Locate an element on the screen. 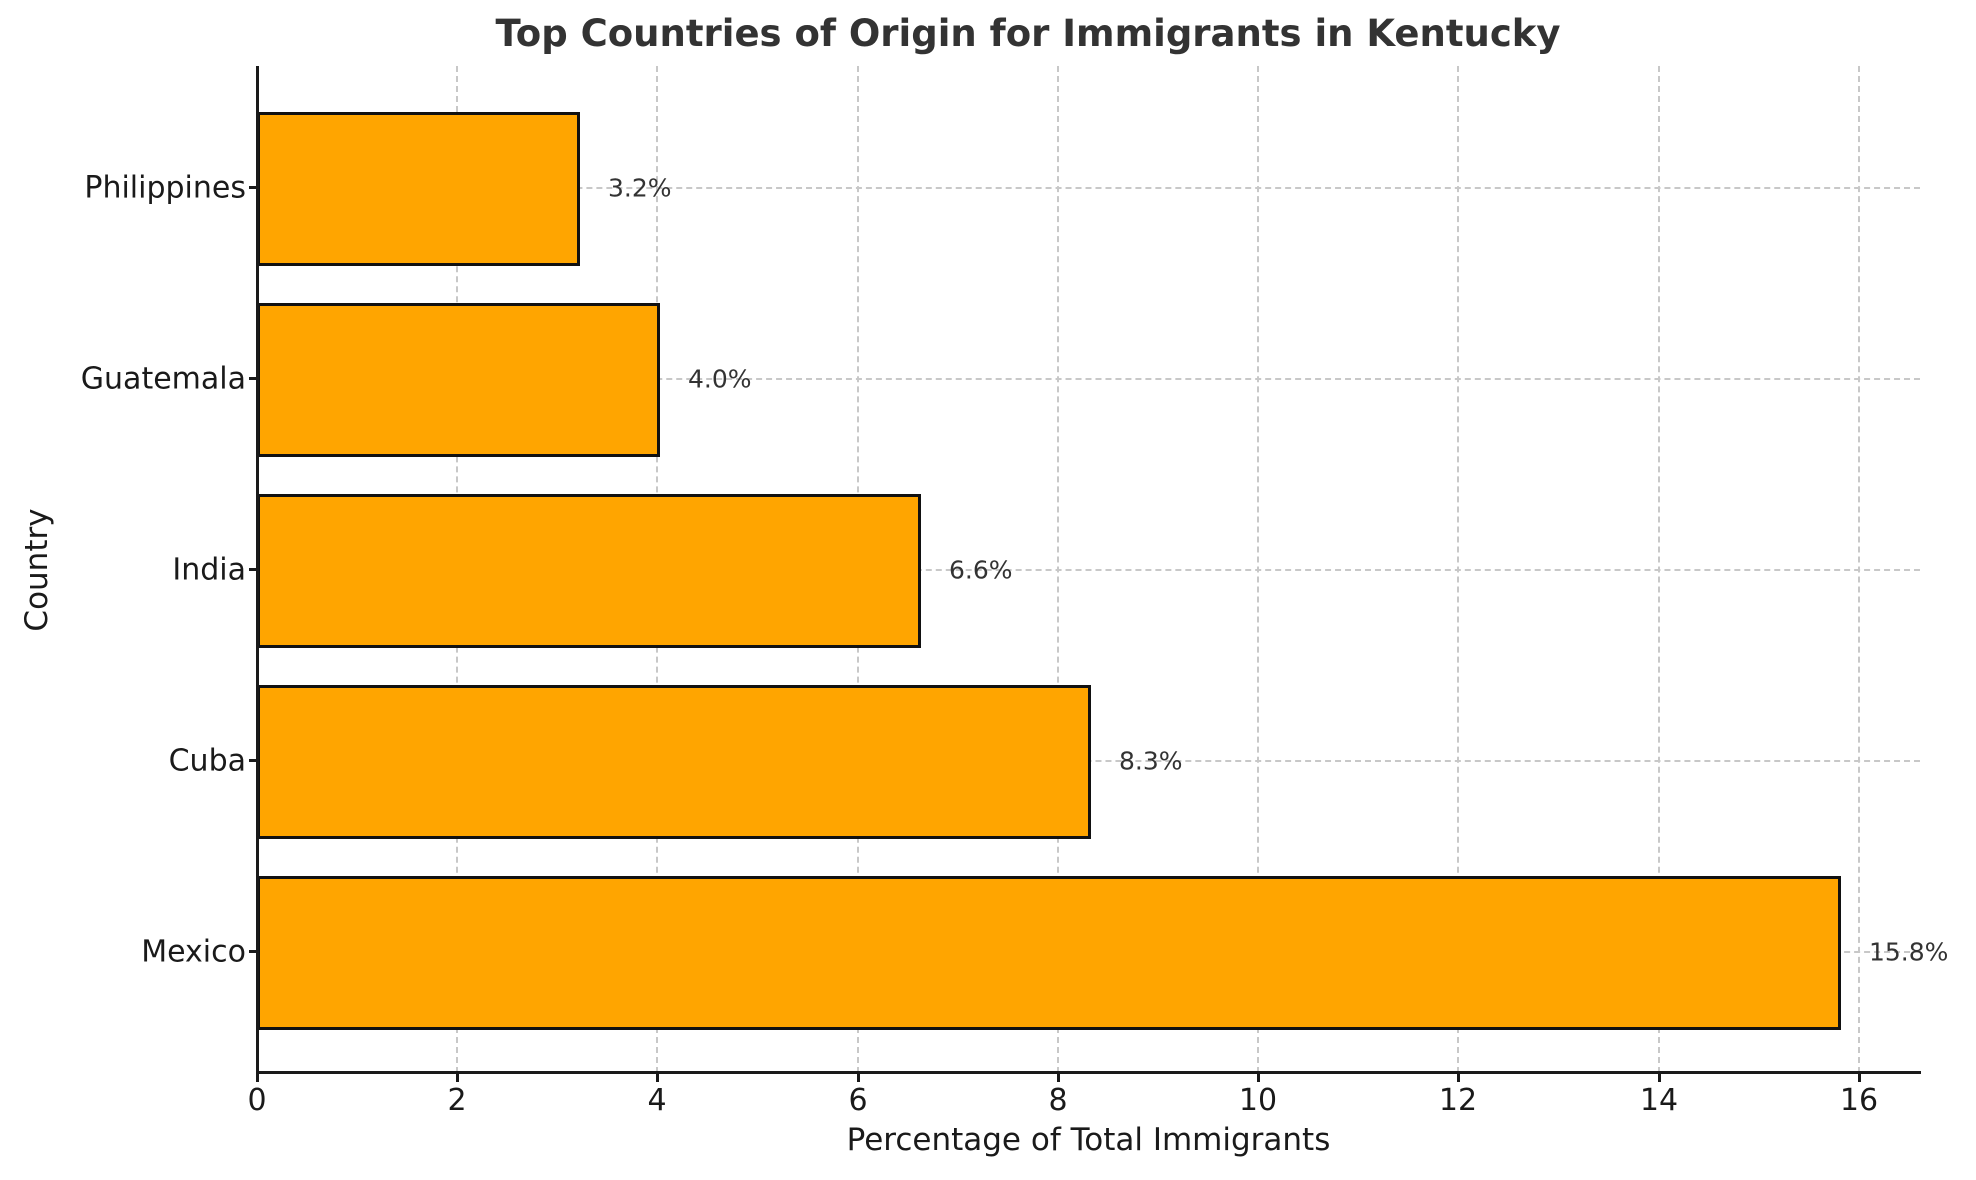 Image resolution: width=1976 pixels, height=1180 pixels. bar-mexico is located at coordinates (1049, 953).